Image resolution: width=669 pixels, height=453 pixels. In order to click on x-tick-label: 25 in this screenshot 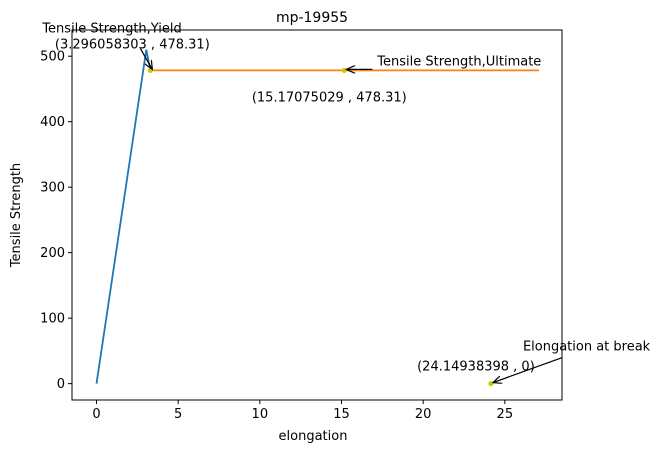, I will do `click(505, 414)`.